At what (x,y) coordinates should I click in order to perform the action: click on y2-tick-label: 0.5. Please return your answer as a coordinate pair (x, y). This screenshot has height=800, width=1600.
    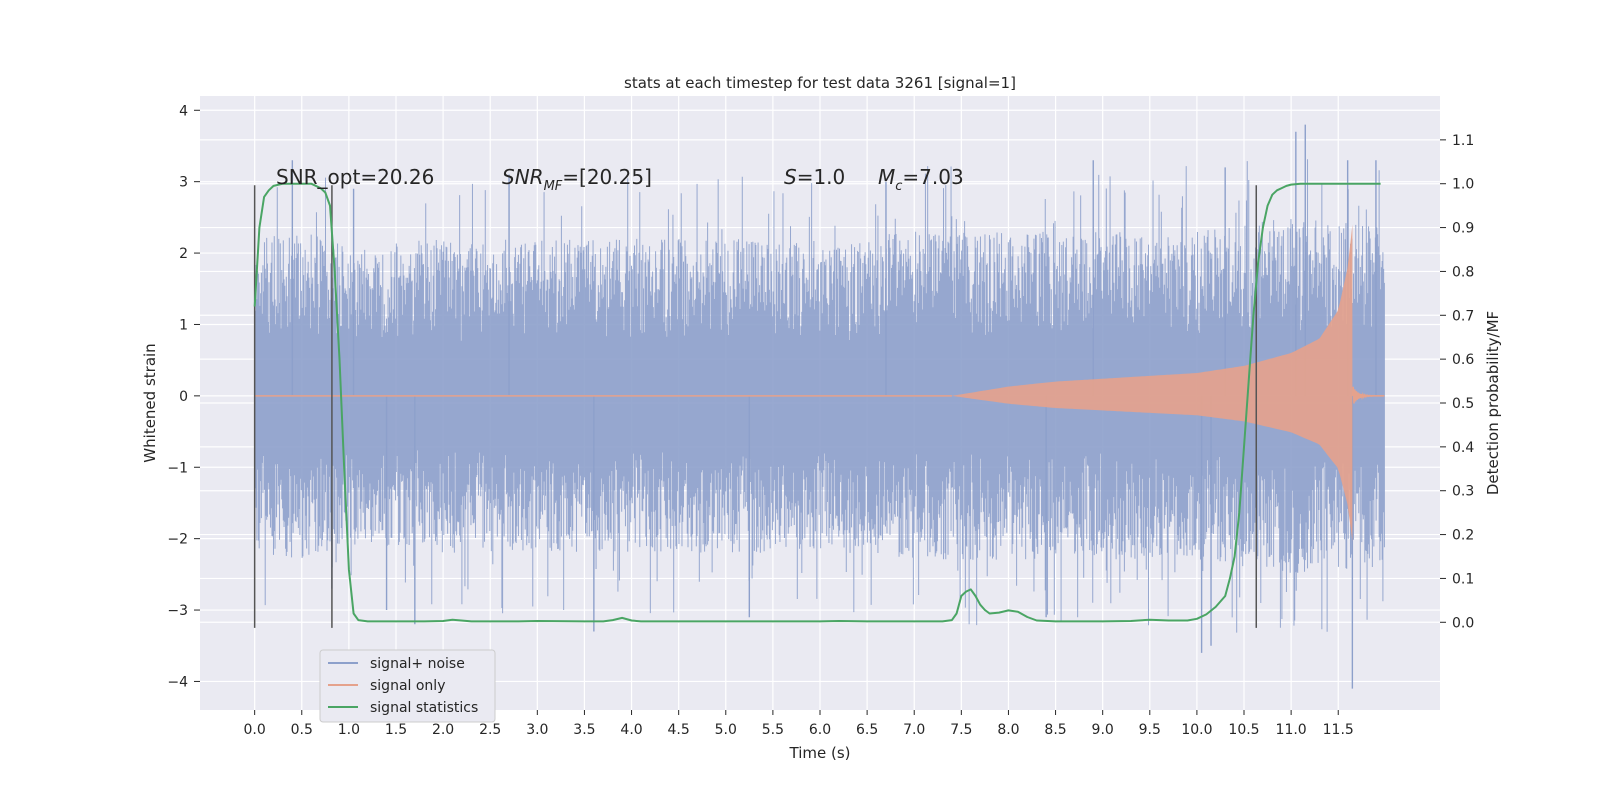
    Looking at the image, I should click on (1463, 404).